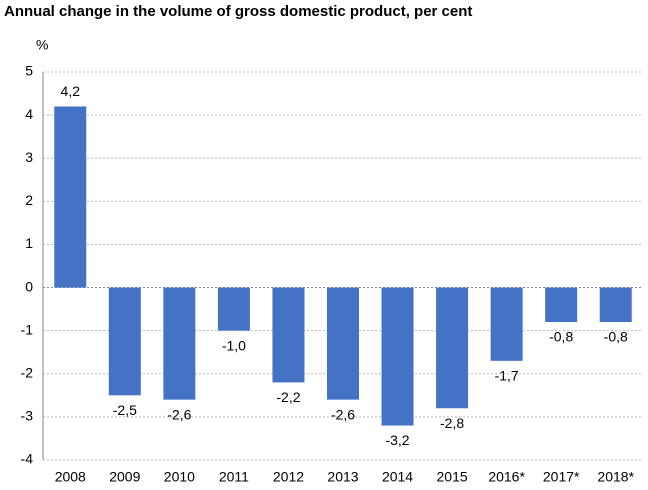 Image resolution: width=648 pixels, height=490 pixels. Describe the element at coordinates (29, 200) in the screenshot. I see `y-tick-label: 2` at that location.